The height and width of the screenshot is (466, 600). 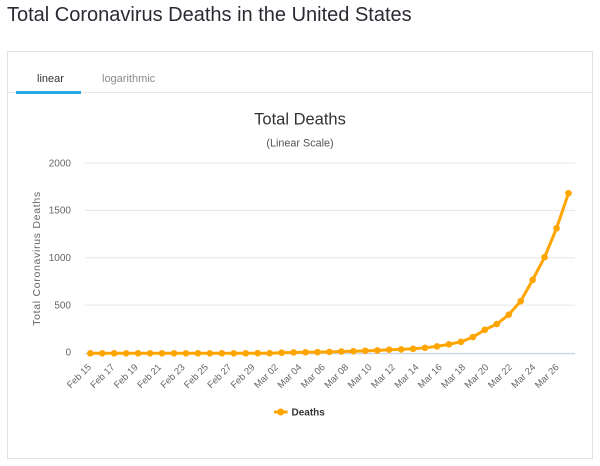 I want to click on svg-text: Mar 10, so click(x=360, y=376).